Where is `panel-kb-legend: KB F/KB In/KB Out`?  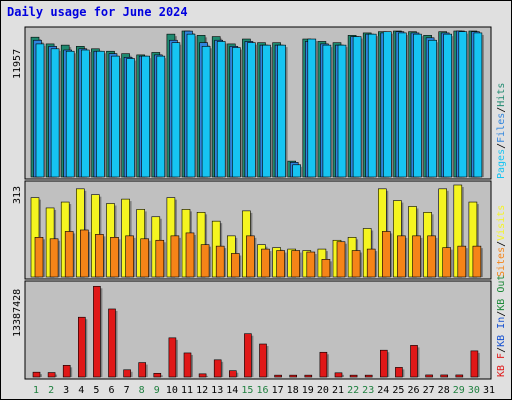 panel-kb-legend: KB F/KB In/KB Out is located at coordinates (501, 326).